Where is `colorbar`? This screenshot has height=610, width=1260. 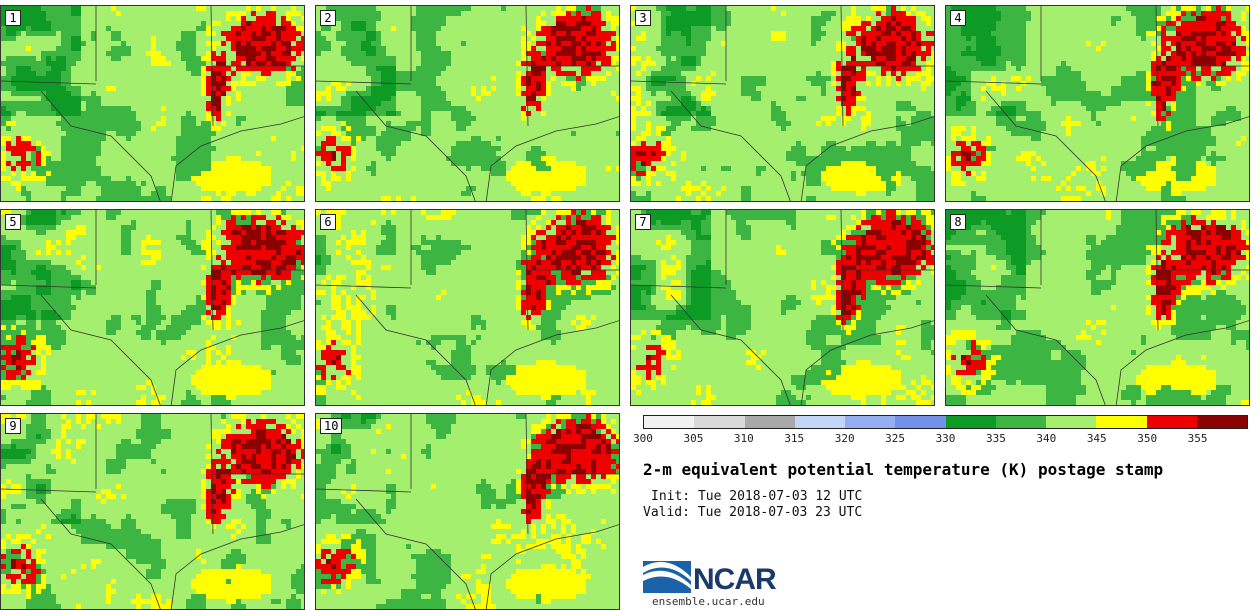
colorbar is located at coordinates (945, 422).